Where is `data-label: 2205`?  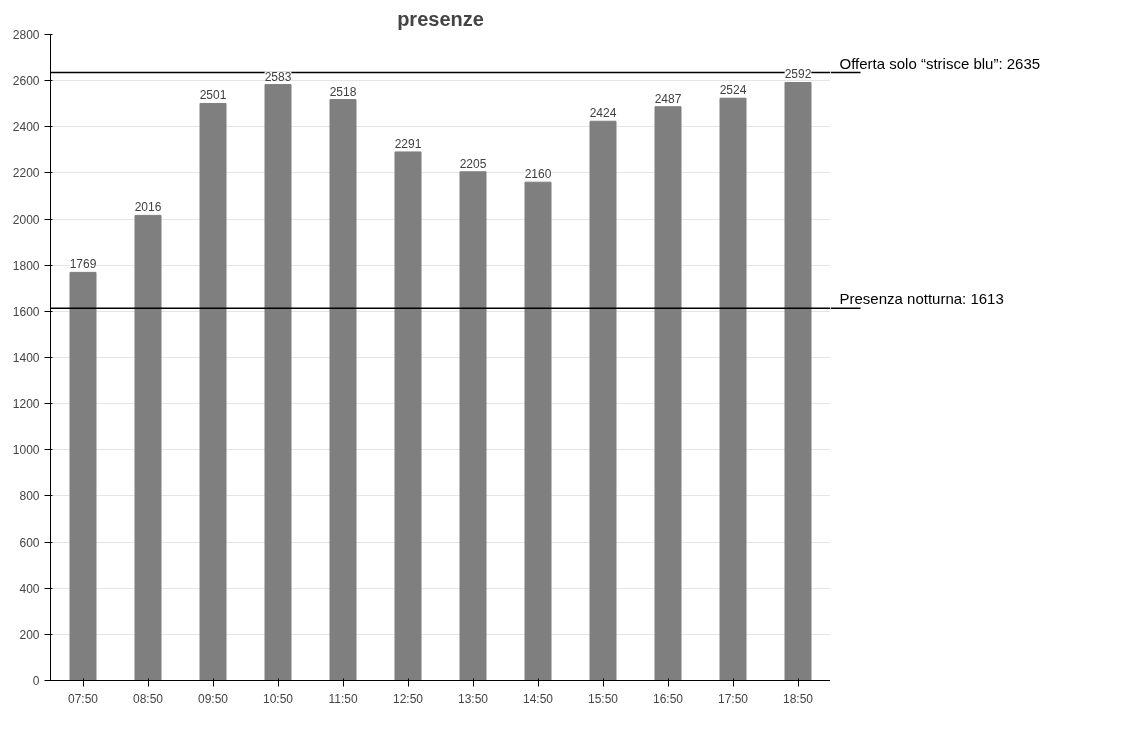
data-label: 2205 is located at coordinates (473, 163).